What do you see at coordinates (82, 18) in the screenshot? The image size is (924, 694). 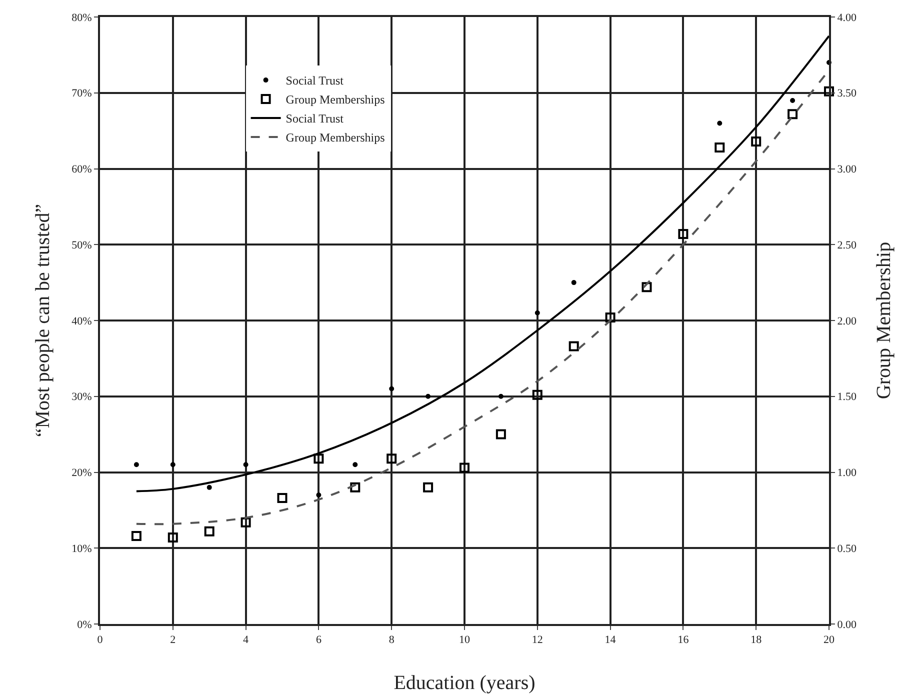 I see `y-tick-label: 80%` at bounding box center [82, 18].